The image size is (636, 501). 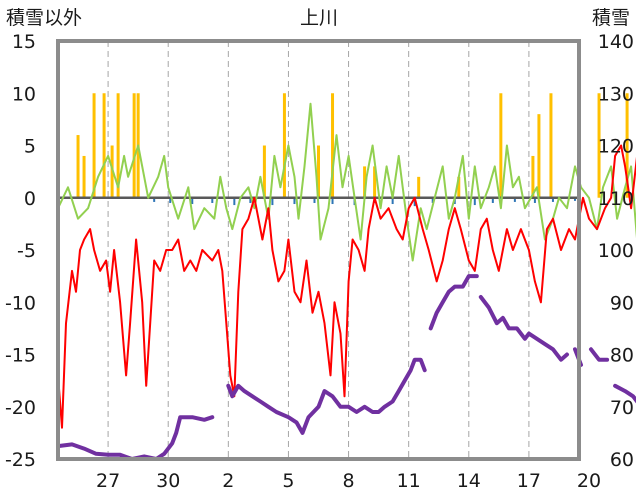 What do you see at coordinates (20, 408) in the screenshot?
I see `left-tick-label: -20` at bounding box center [20, 408].